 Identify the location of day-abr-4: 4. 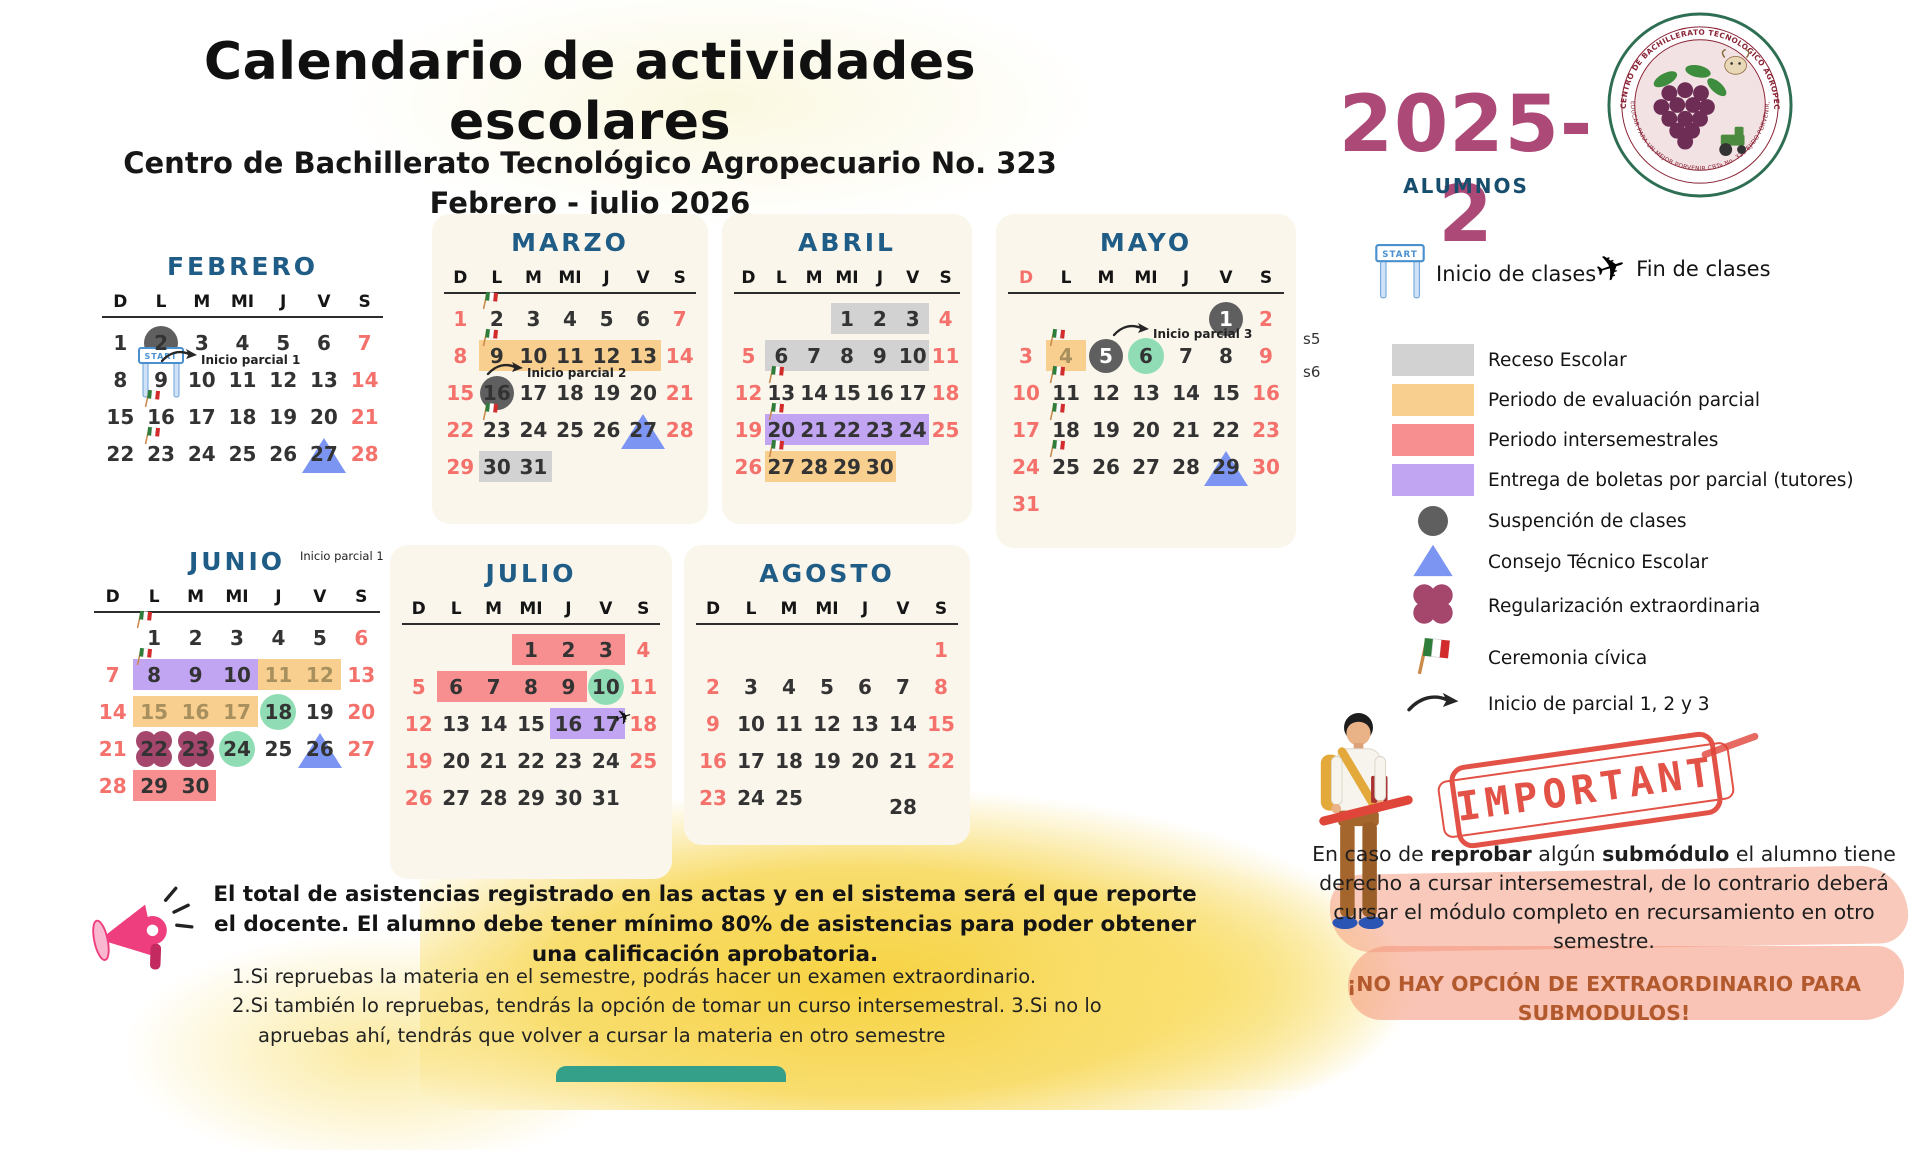
(945, 318).